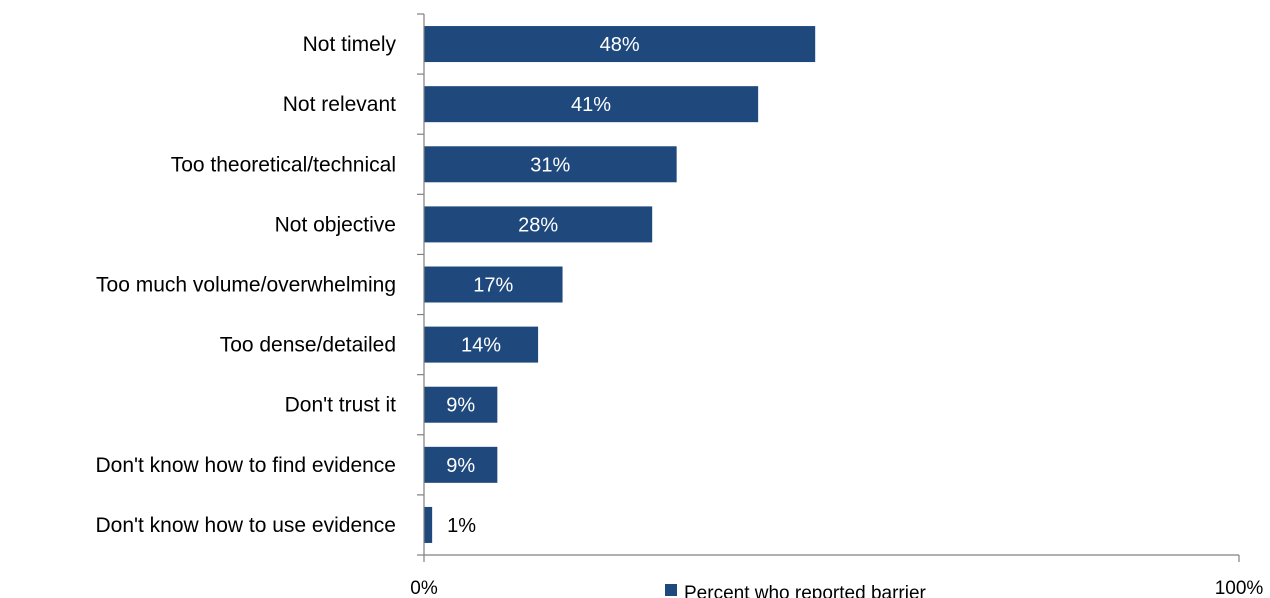  What do you see at coordinates (461, 526) in the screenshot?
I see `data-label: 1%` at bounding box center [461, 526].